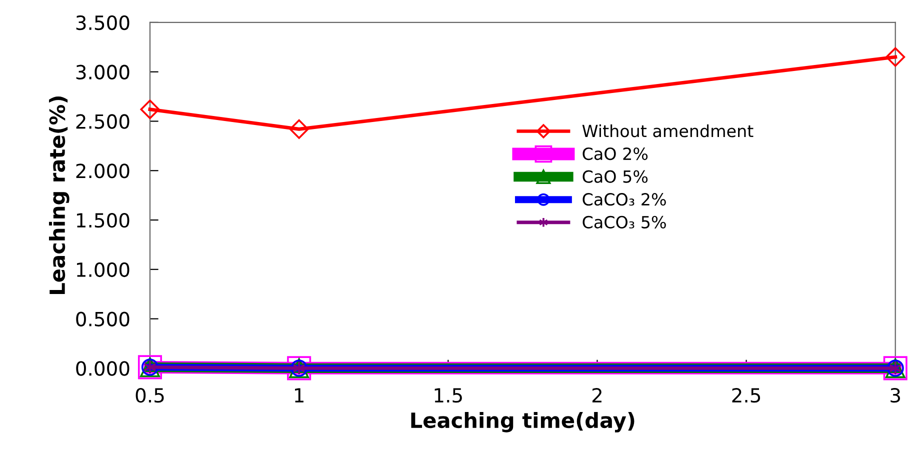 The image size is (909, 449). What do you see at coordinates (59, 195) in the screenshot?
I see `y-axis-title: Leaching rate(%)` at bounding box center [59, 195].